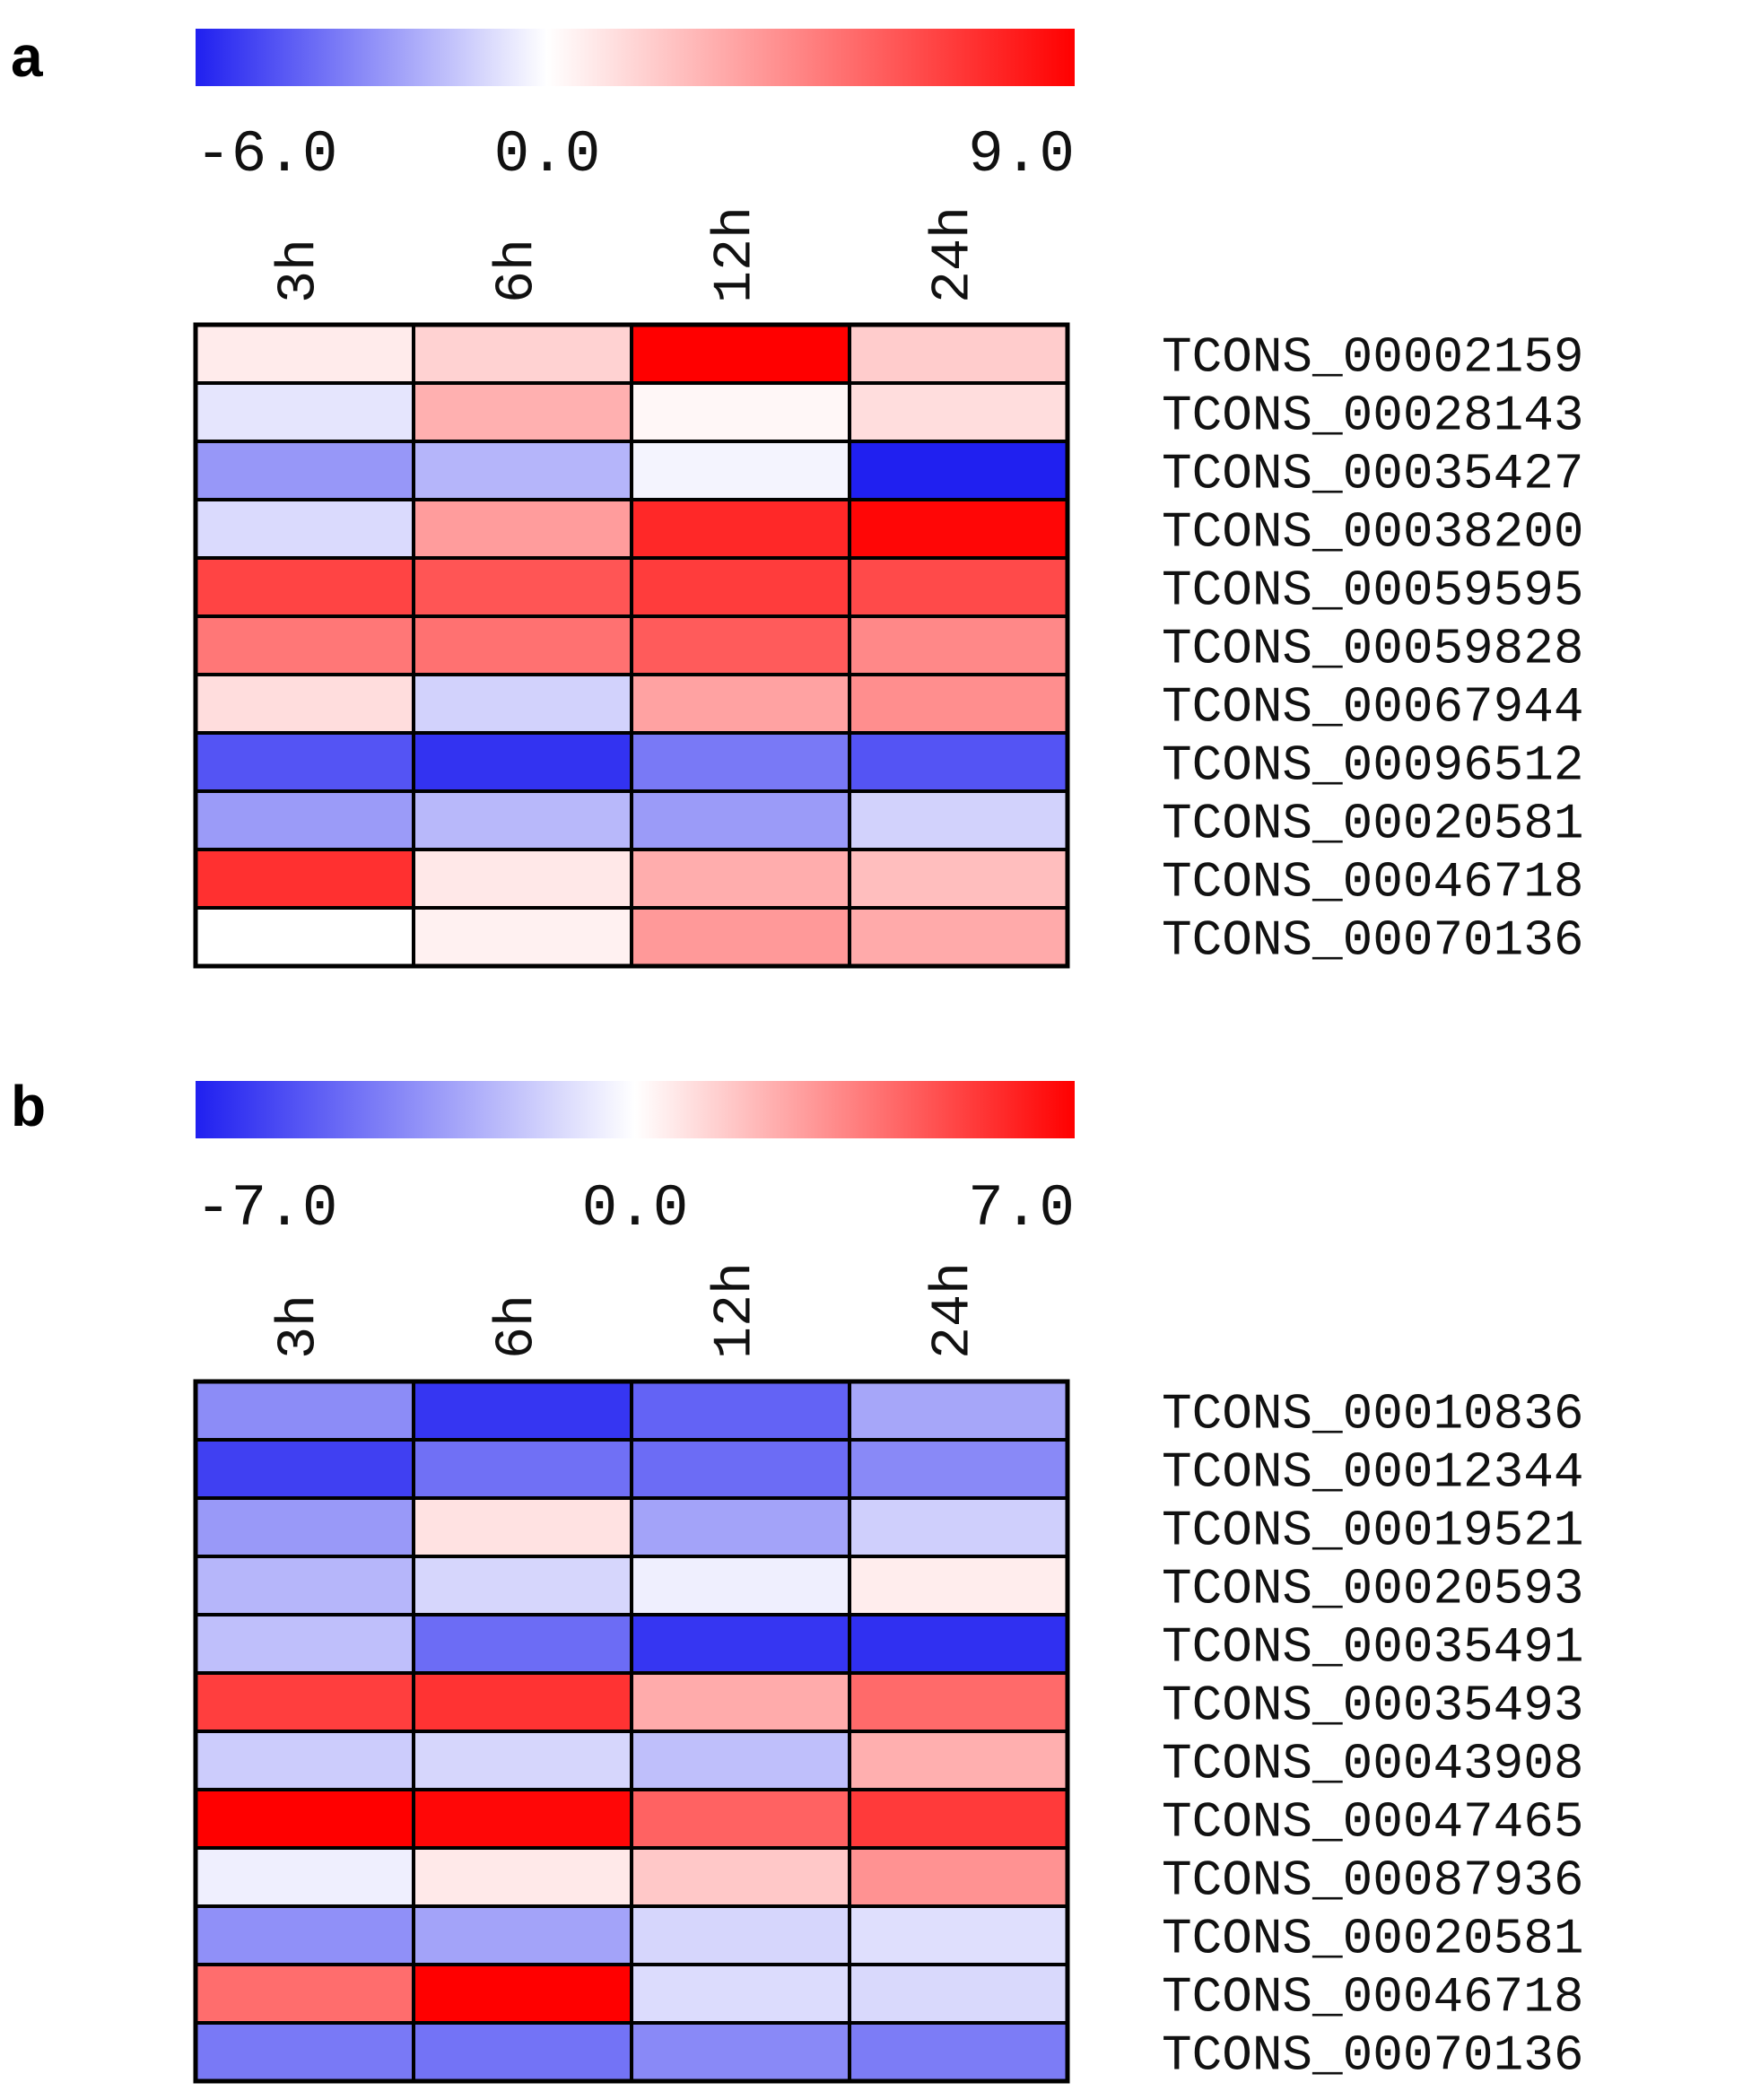  I want to click on row-label: TCONS_00035427, so click(1372, 475).